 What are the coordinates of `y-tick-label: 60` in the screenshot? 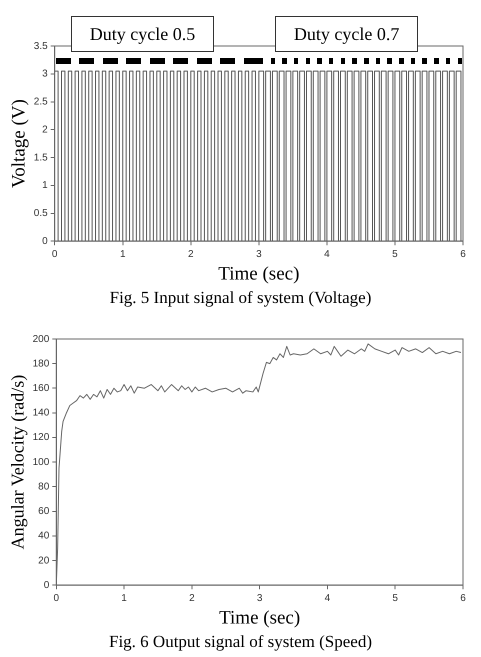 It's located at (44, 512).